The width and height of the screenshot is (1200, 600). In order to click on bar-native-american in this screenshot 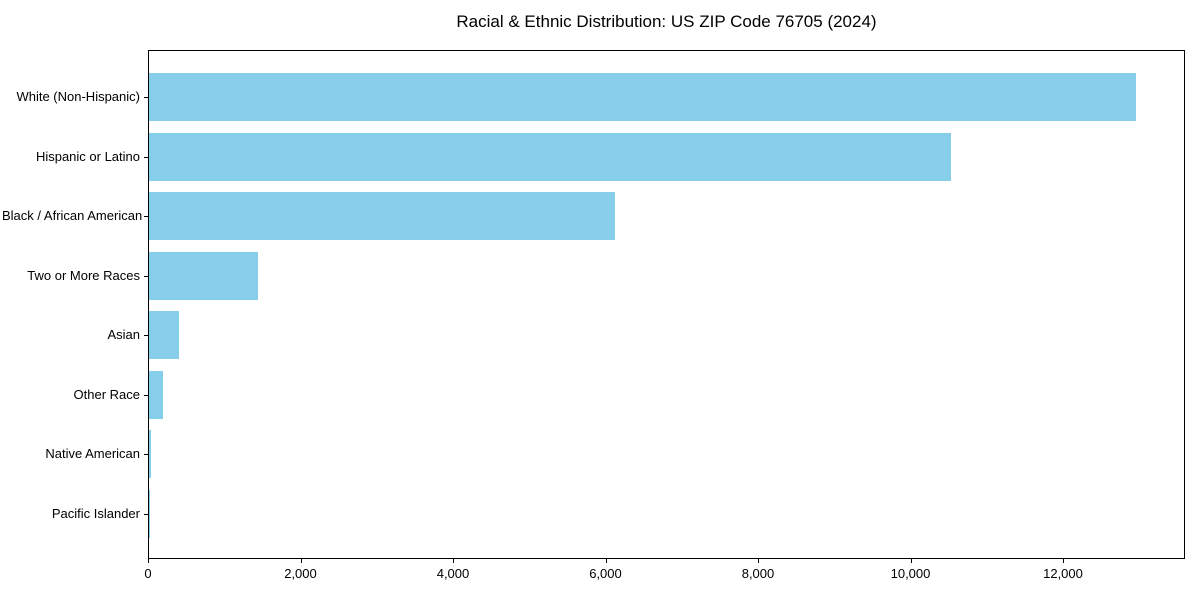, I will do `click(150, 454)`.